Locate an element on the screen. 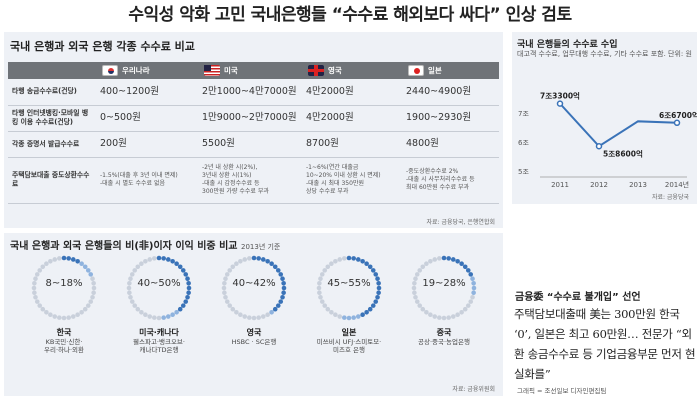  ring-range: 40~50% is located at coordinates (159, 283).